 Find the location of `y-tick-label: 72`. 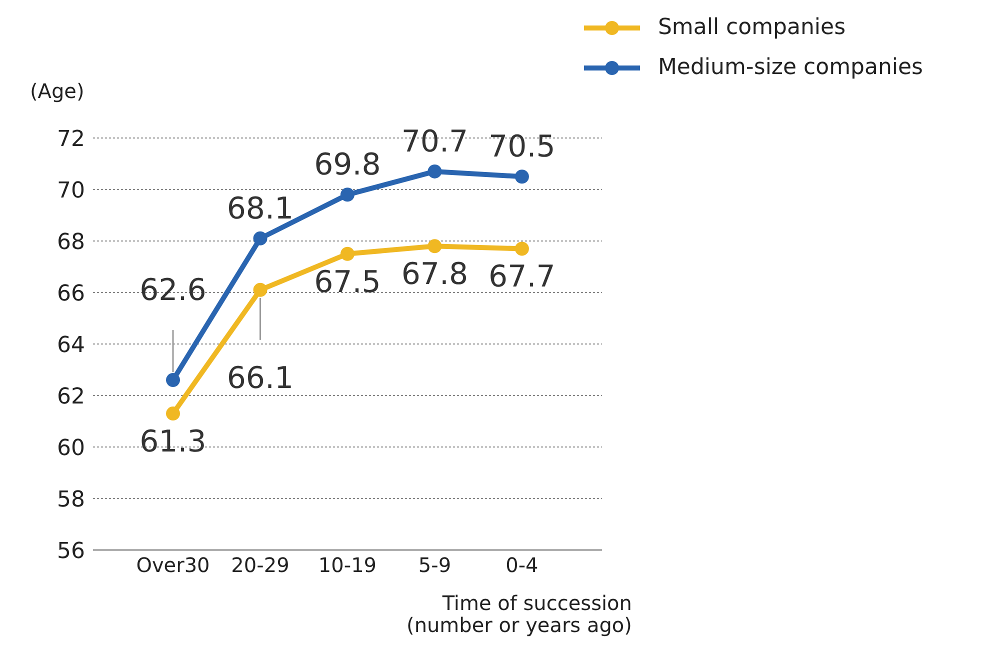

y-tick-label: 72 is located at coordinates (71, 139).